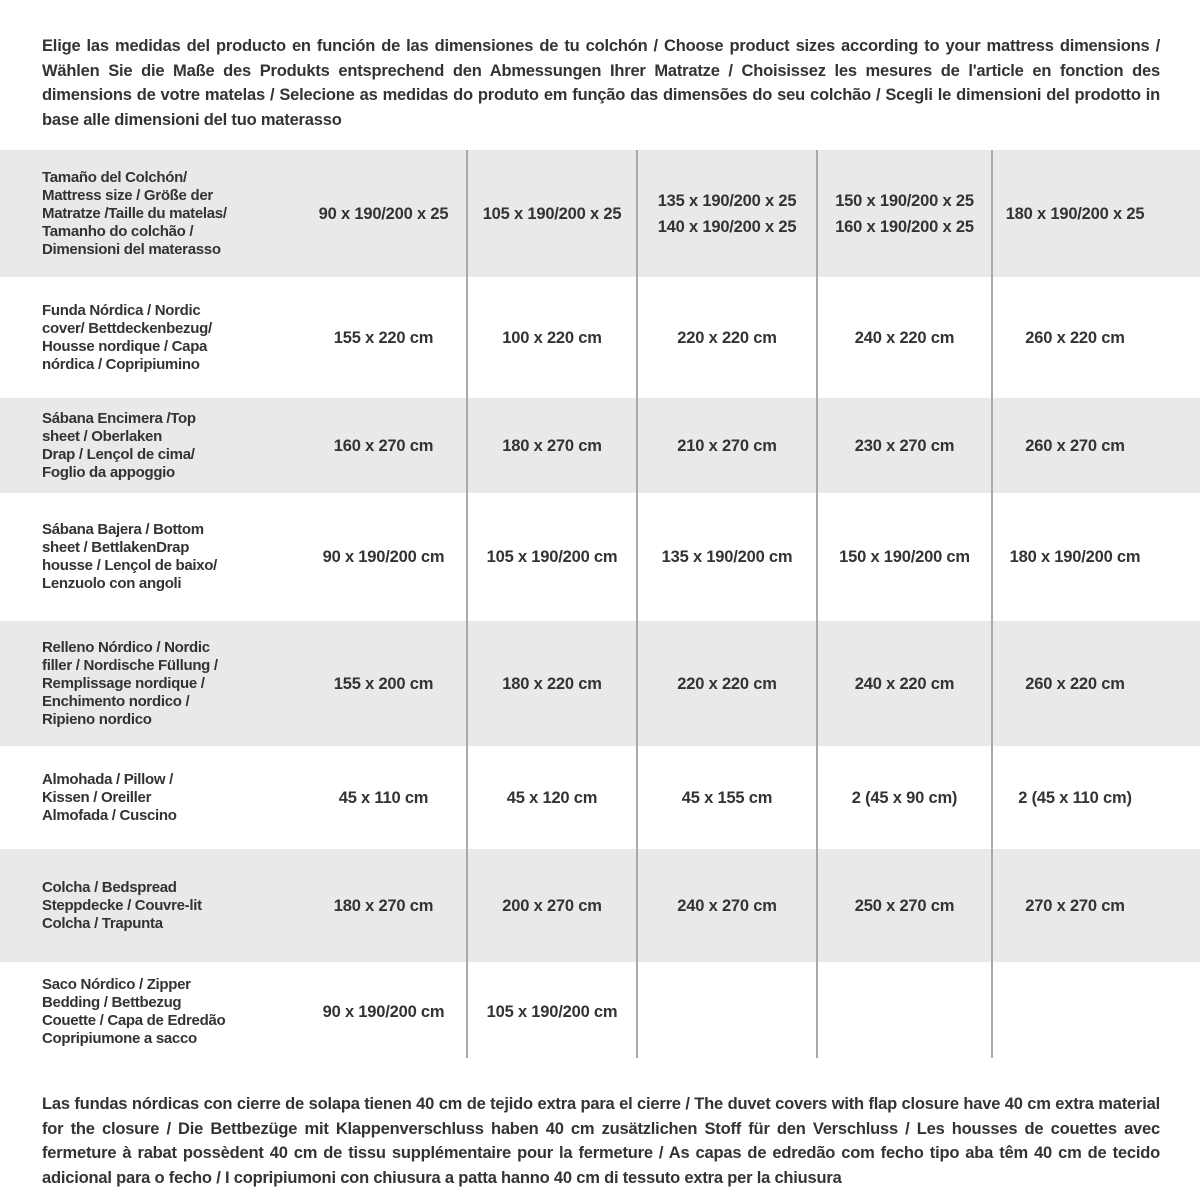  I want to click on size-value-cell: 90 x 190/200 x 25, so click(383, 213).